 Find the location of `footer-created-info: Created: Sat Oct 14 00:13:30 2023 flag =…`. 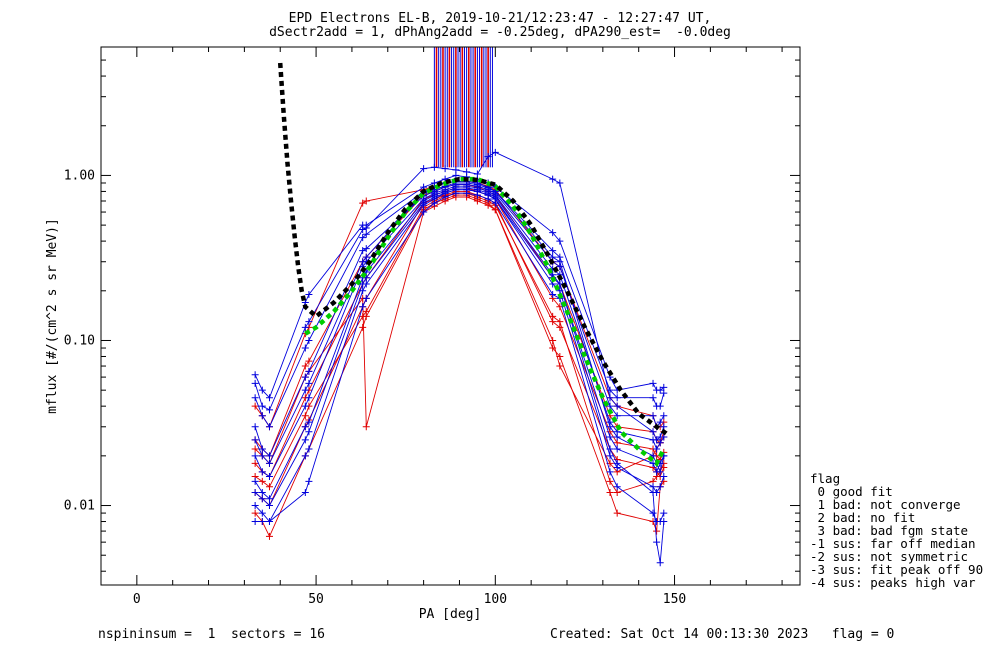

footer-created-info: Created: Sat Oct 14 00:13:30 2023 flag =… is located at coordinates (722, 634).